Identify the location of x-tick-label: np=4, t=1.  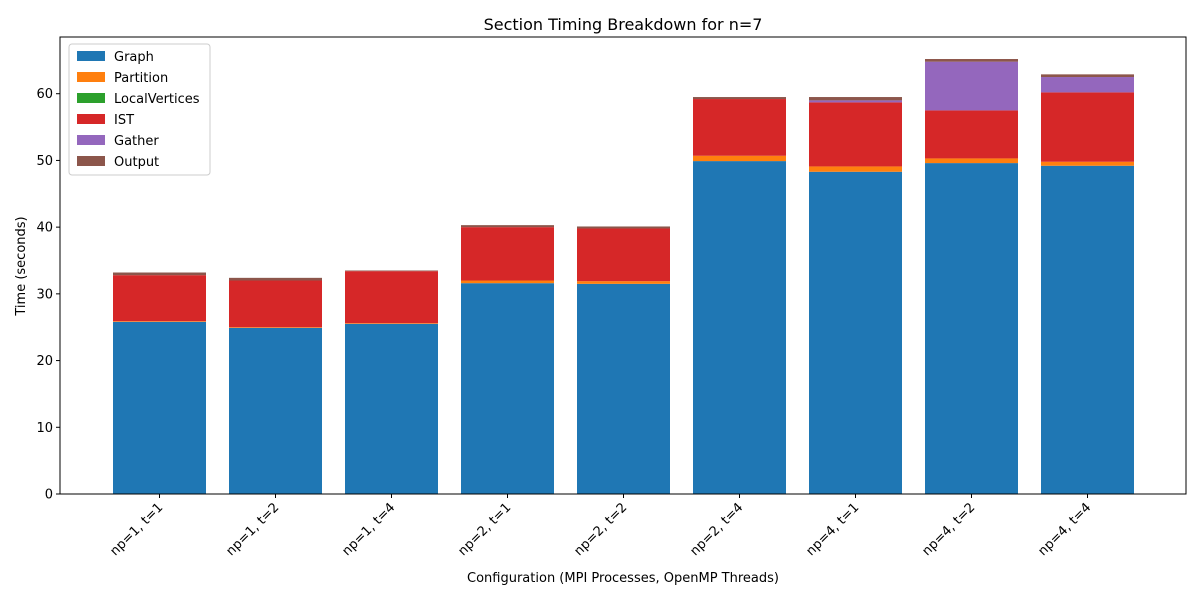
(833, 529).